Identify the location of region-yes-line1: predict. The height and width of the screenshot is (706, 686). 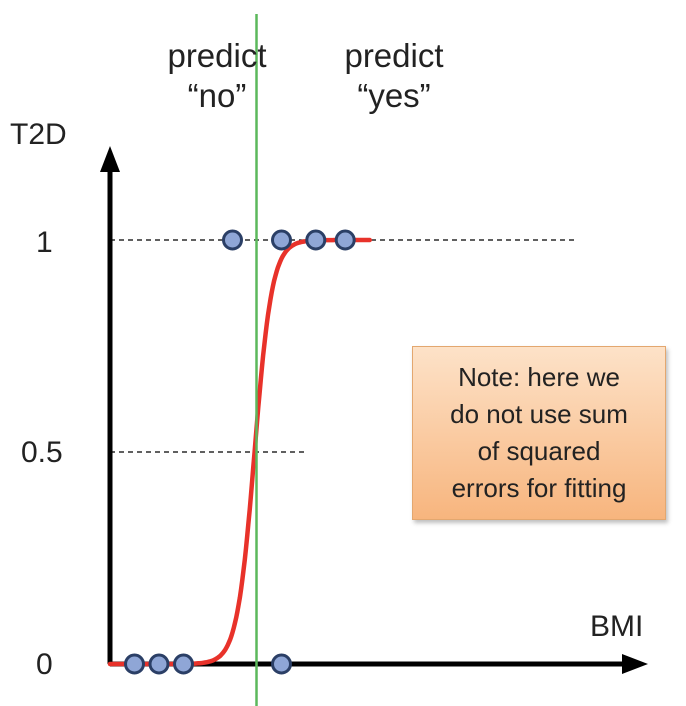
(394, 55).